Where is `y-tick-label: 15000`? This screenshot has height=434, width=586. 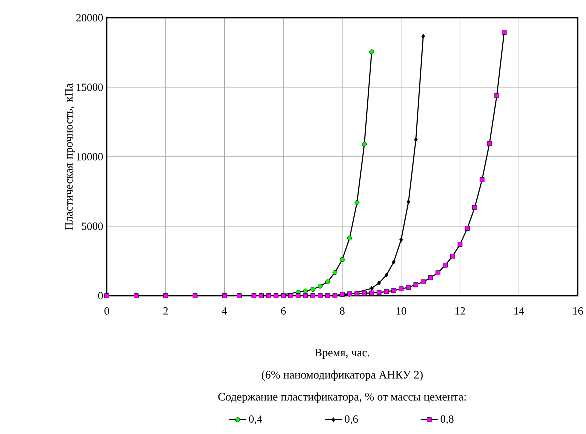
y-tick-label: 15000 is located at coordinates (90, 88).